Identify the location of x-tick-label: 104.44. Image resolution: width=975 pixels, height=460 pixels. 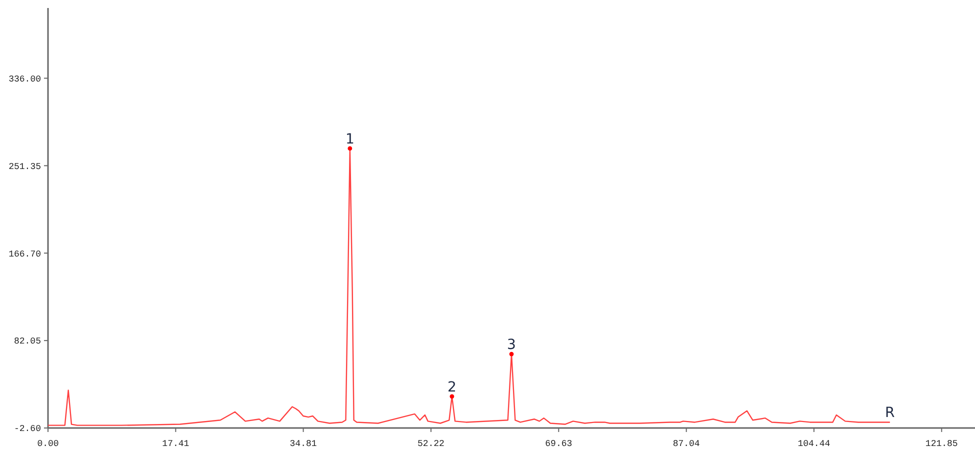
(814, 444).